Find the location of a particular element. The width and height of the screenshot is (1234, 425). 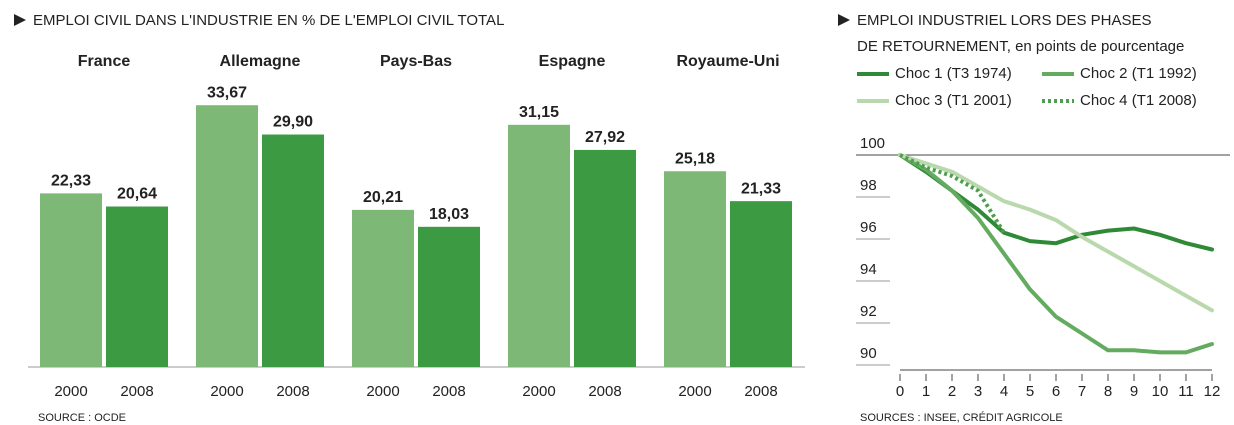

legend-label: Choc 2 (T1 1992) is located at coordinates (1138, 73).